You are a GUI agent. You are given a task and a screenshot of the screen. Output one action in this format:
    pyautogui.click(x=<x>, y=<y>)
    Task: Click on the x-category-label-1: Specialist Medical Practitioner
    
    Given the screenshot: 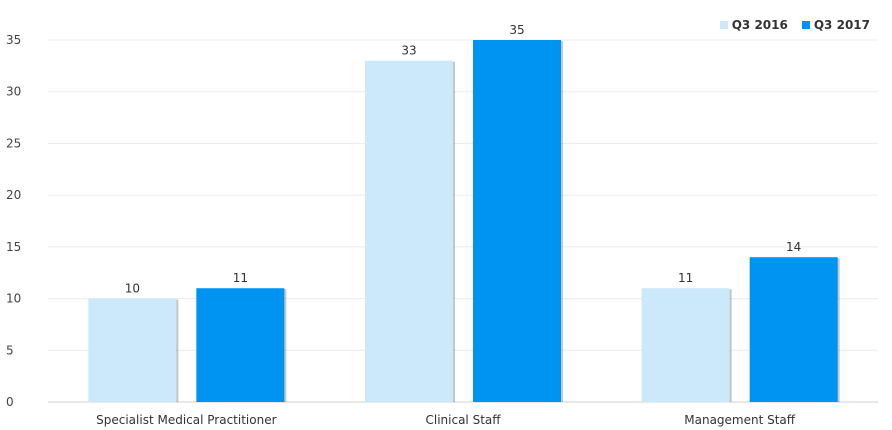 What is the action you would take?
    pyautogui.click(x=186, y=420)
    